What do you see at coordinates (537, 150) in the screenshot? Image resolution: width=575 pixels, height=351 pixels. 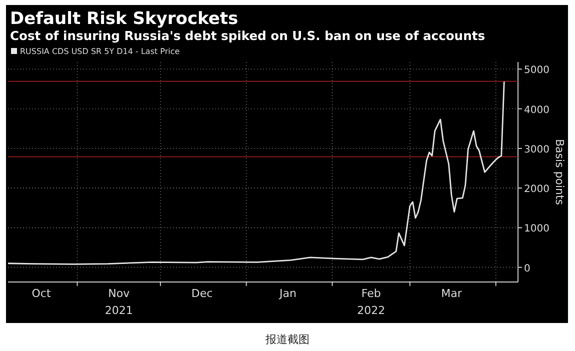 I see `y-tick-label: 3000` at bounding box center [537, 150].